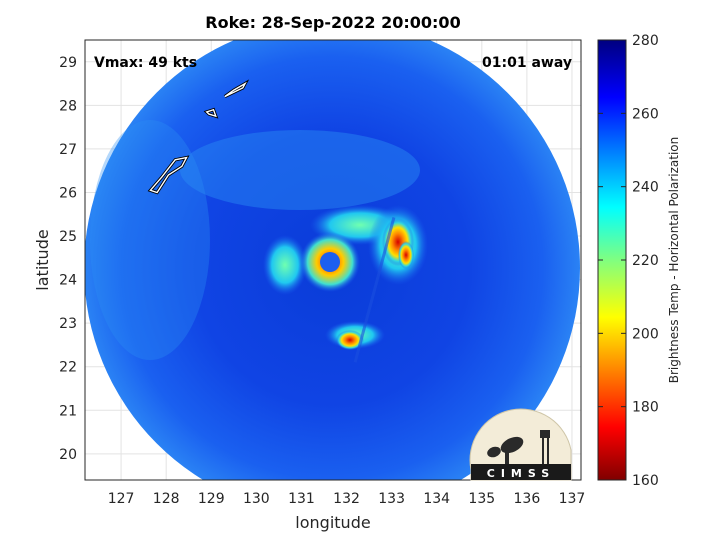 This screenshot has height=540, width=720. Describe the element at coordinates (645, 41) in the screenshot. I see `colorbar-tick-label: 280` at that location.